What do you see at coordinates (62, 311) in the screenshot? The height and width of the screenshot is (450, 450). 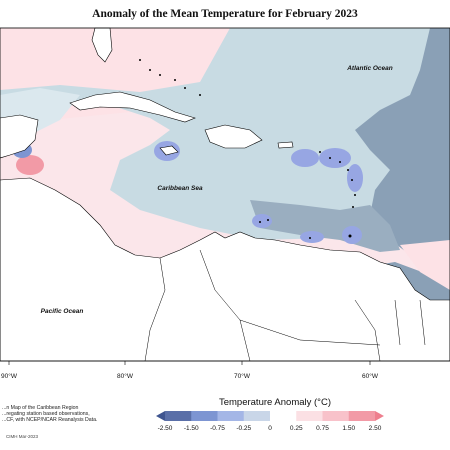 I see `label-pacific-ocean: Pacific Ocean` at bounding box center [62, 311].